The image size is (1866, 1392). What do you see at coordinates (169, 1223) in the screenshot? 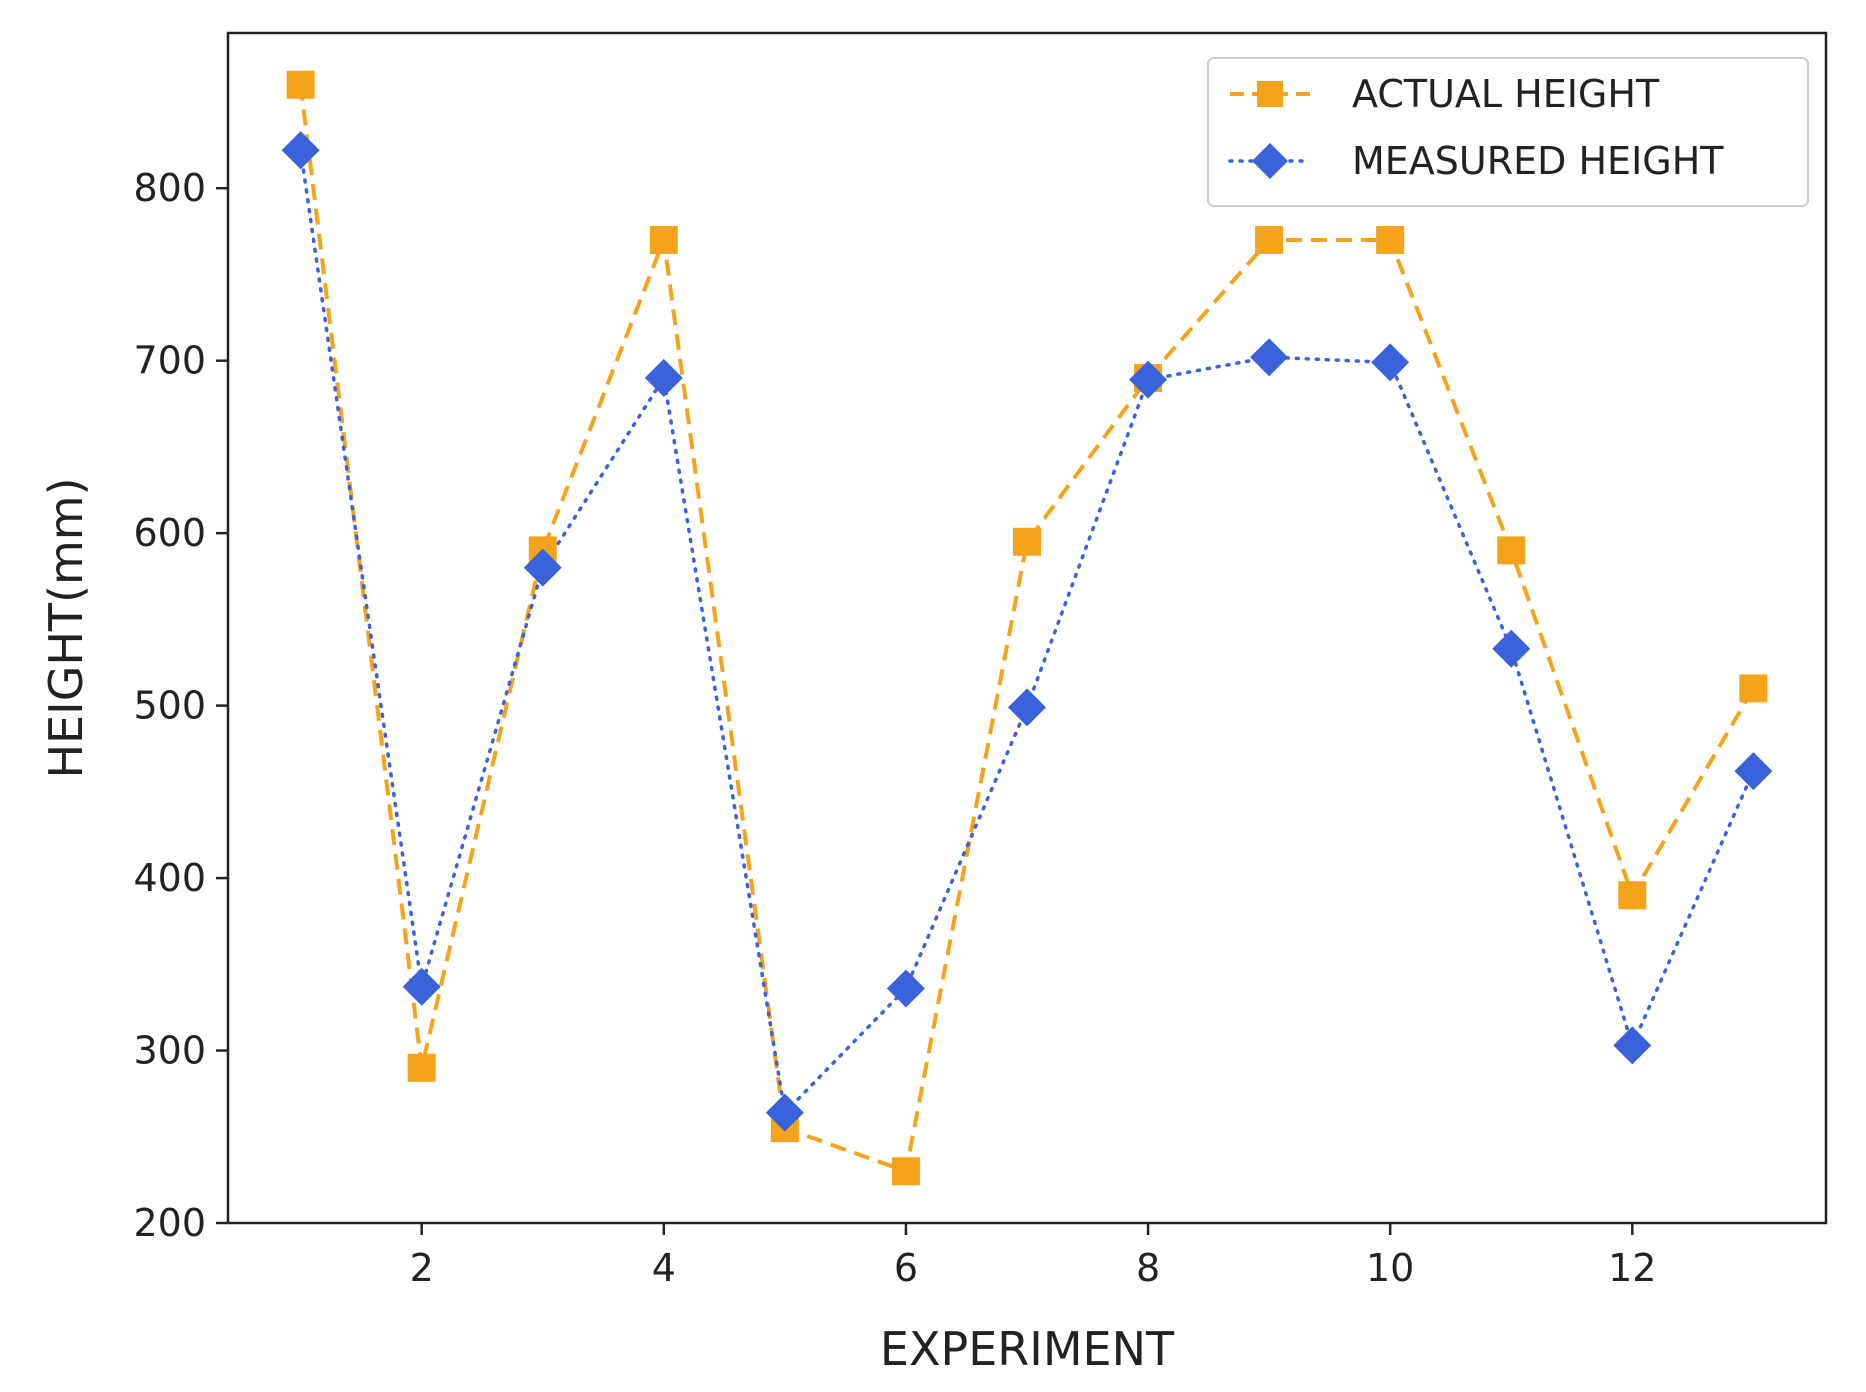
I see `y-tick-label: 200` at bounding box center [169, 1223].